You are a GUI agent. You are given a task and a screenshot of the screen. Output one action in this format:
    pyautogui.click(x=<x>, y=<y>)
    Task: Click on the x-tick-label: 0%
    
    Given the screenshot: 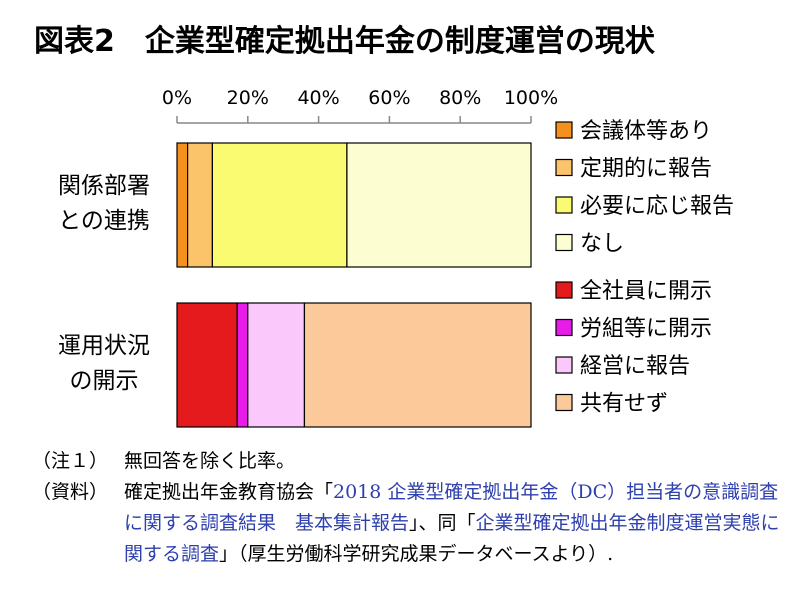 What is the action you would take?
    pyautogui.click(x=177, y=98)
    